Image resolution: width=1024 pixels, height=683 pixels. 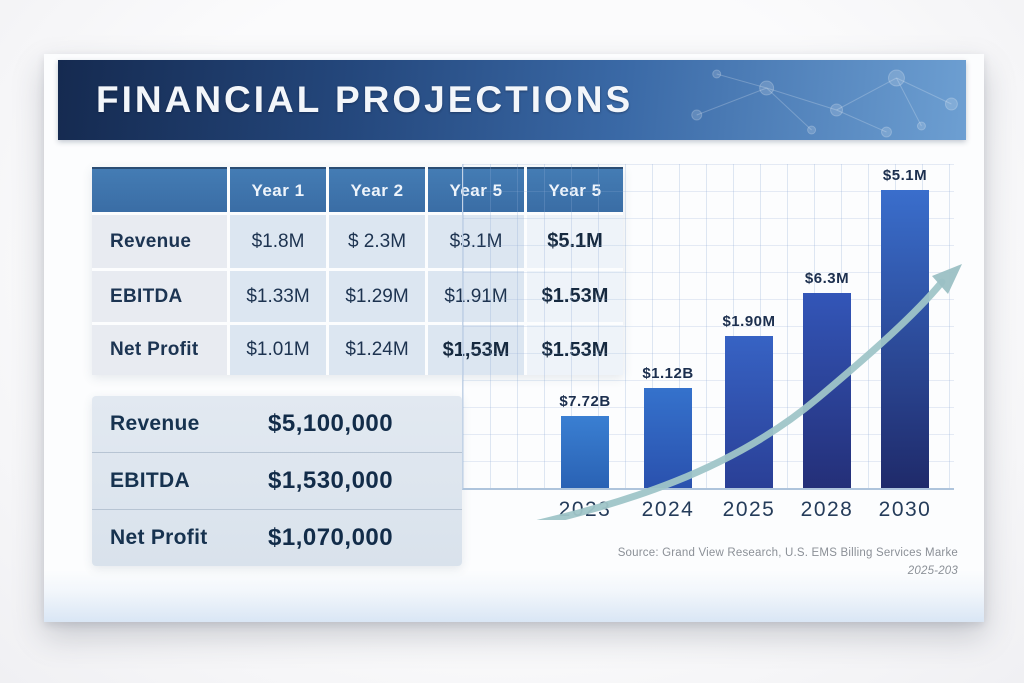 What do you see at coordinates (827, 278) in the screenshot?
I see `bar-value-label: $6.3M` at bounding box center [827, 278].